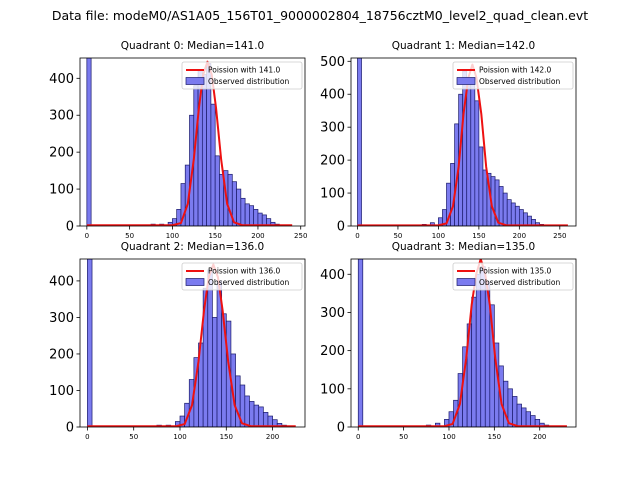 The image size is (640, 480). I want to click on quadrant-title: Quadrant 2: Median=136.0, so click(192, 247).